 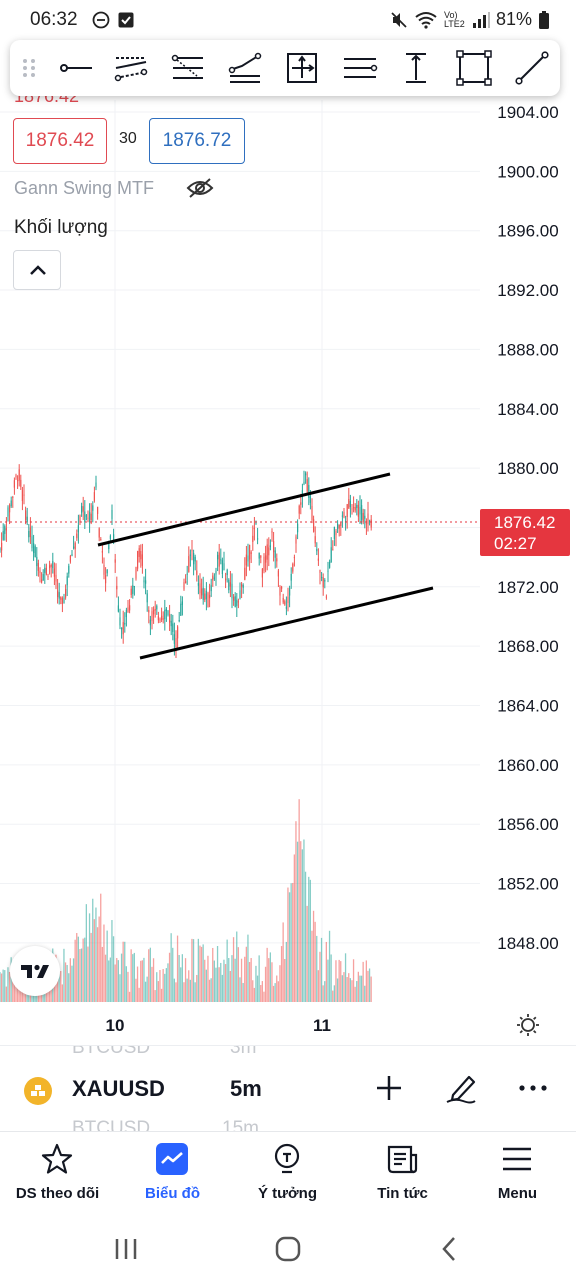 I want to click on nav-chart: Biểu đồ, so click(x=172, y=1175).